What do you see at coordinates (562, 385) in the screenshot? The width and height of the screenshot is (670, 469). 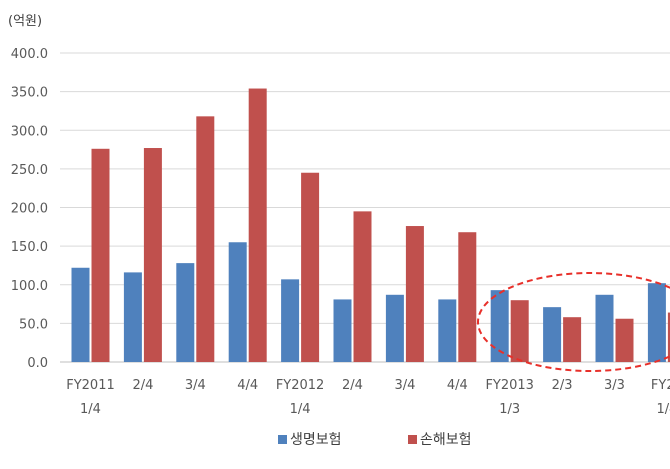 I see `x-category-label: 2/3` at bounding box center [562, 385].